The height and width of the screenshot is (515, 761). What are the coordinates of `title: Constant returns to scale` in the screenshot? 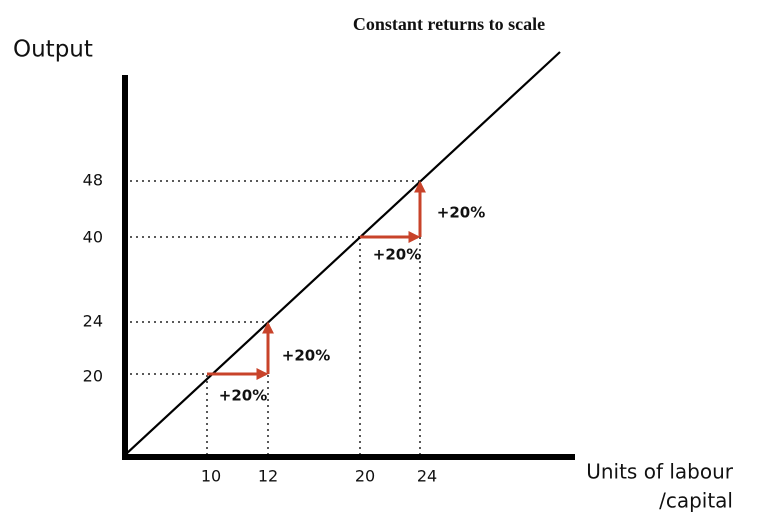 It's located at (449, 24).